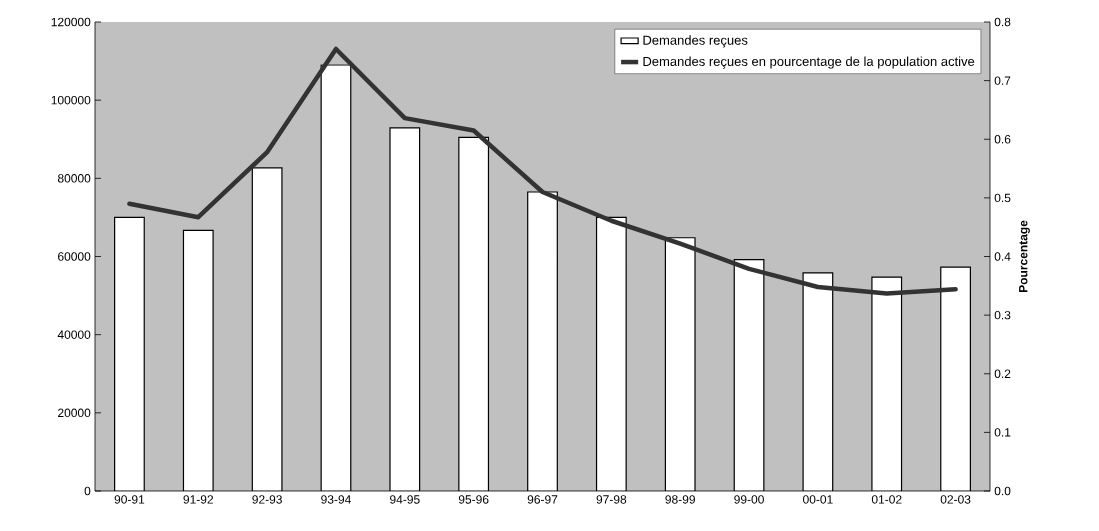 The height and width of the screenshot is (531, 1099). Describe the element at coordinates (809, 62) in the screenshot. I see `legend-label: Demandes reçues en pourcentage de la population active` at that location.